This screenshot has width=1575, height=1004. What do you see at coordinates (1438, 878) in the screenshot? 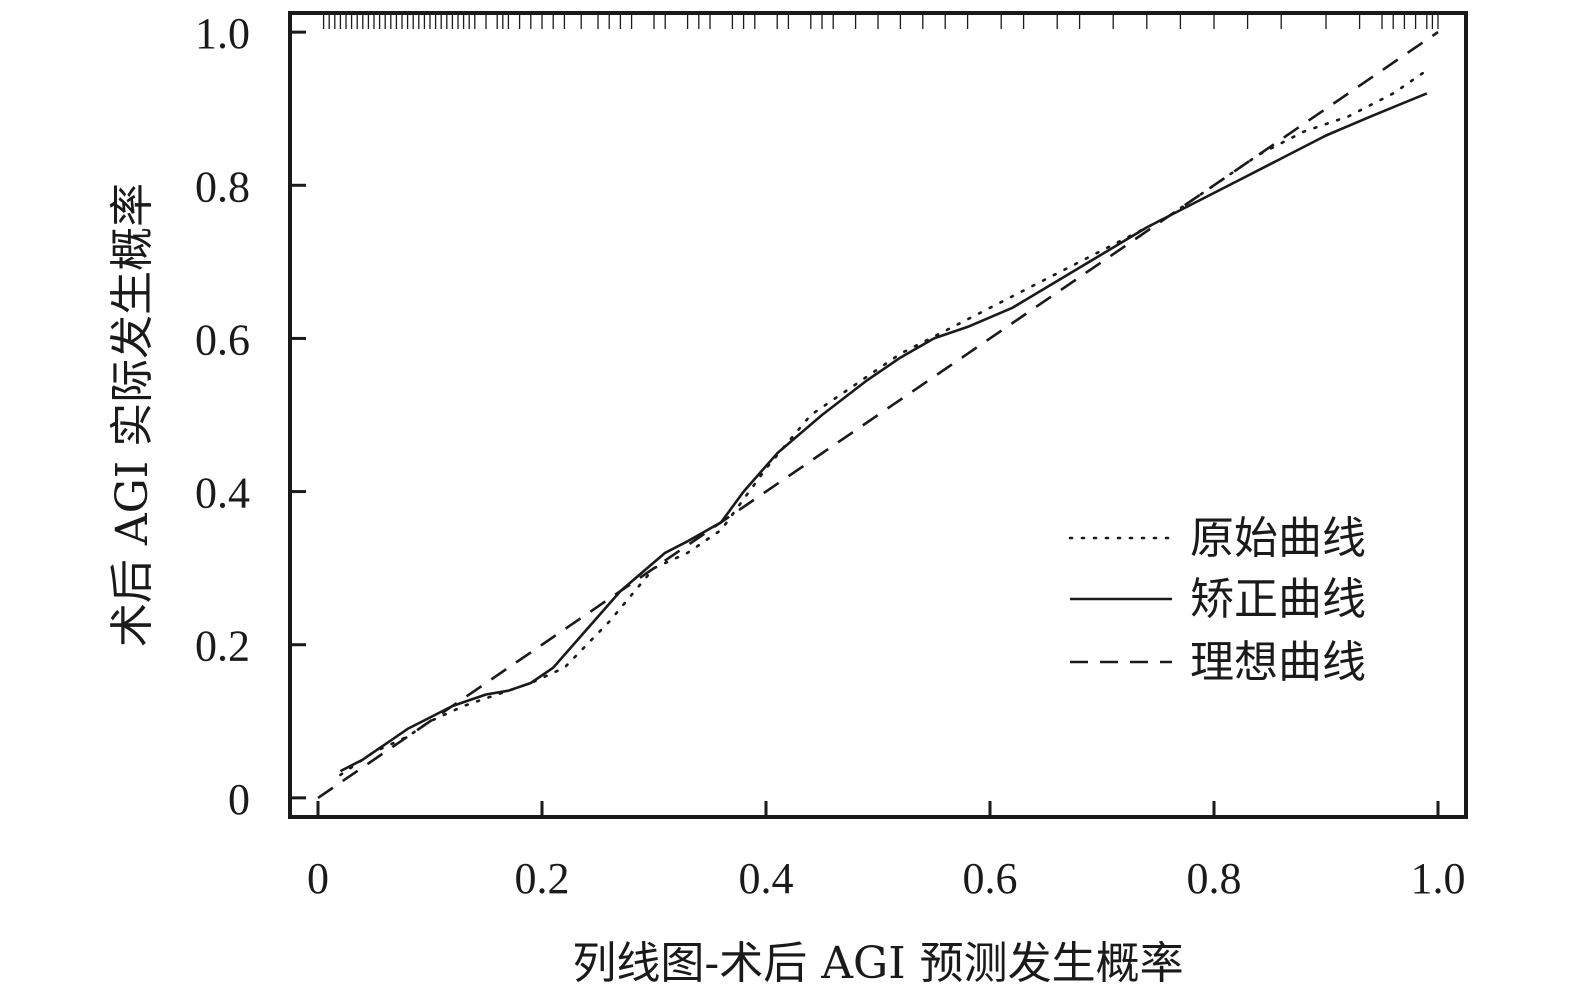
I see `x-tick-label: 1.0` at bounding box center [1438, 878].